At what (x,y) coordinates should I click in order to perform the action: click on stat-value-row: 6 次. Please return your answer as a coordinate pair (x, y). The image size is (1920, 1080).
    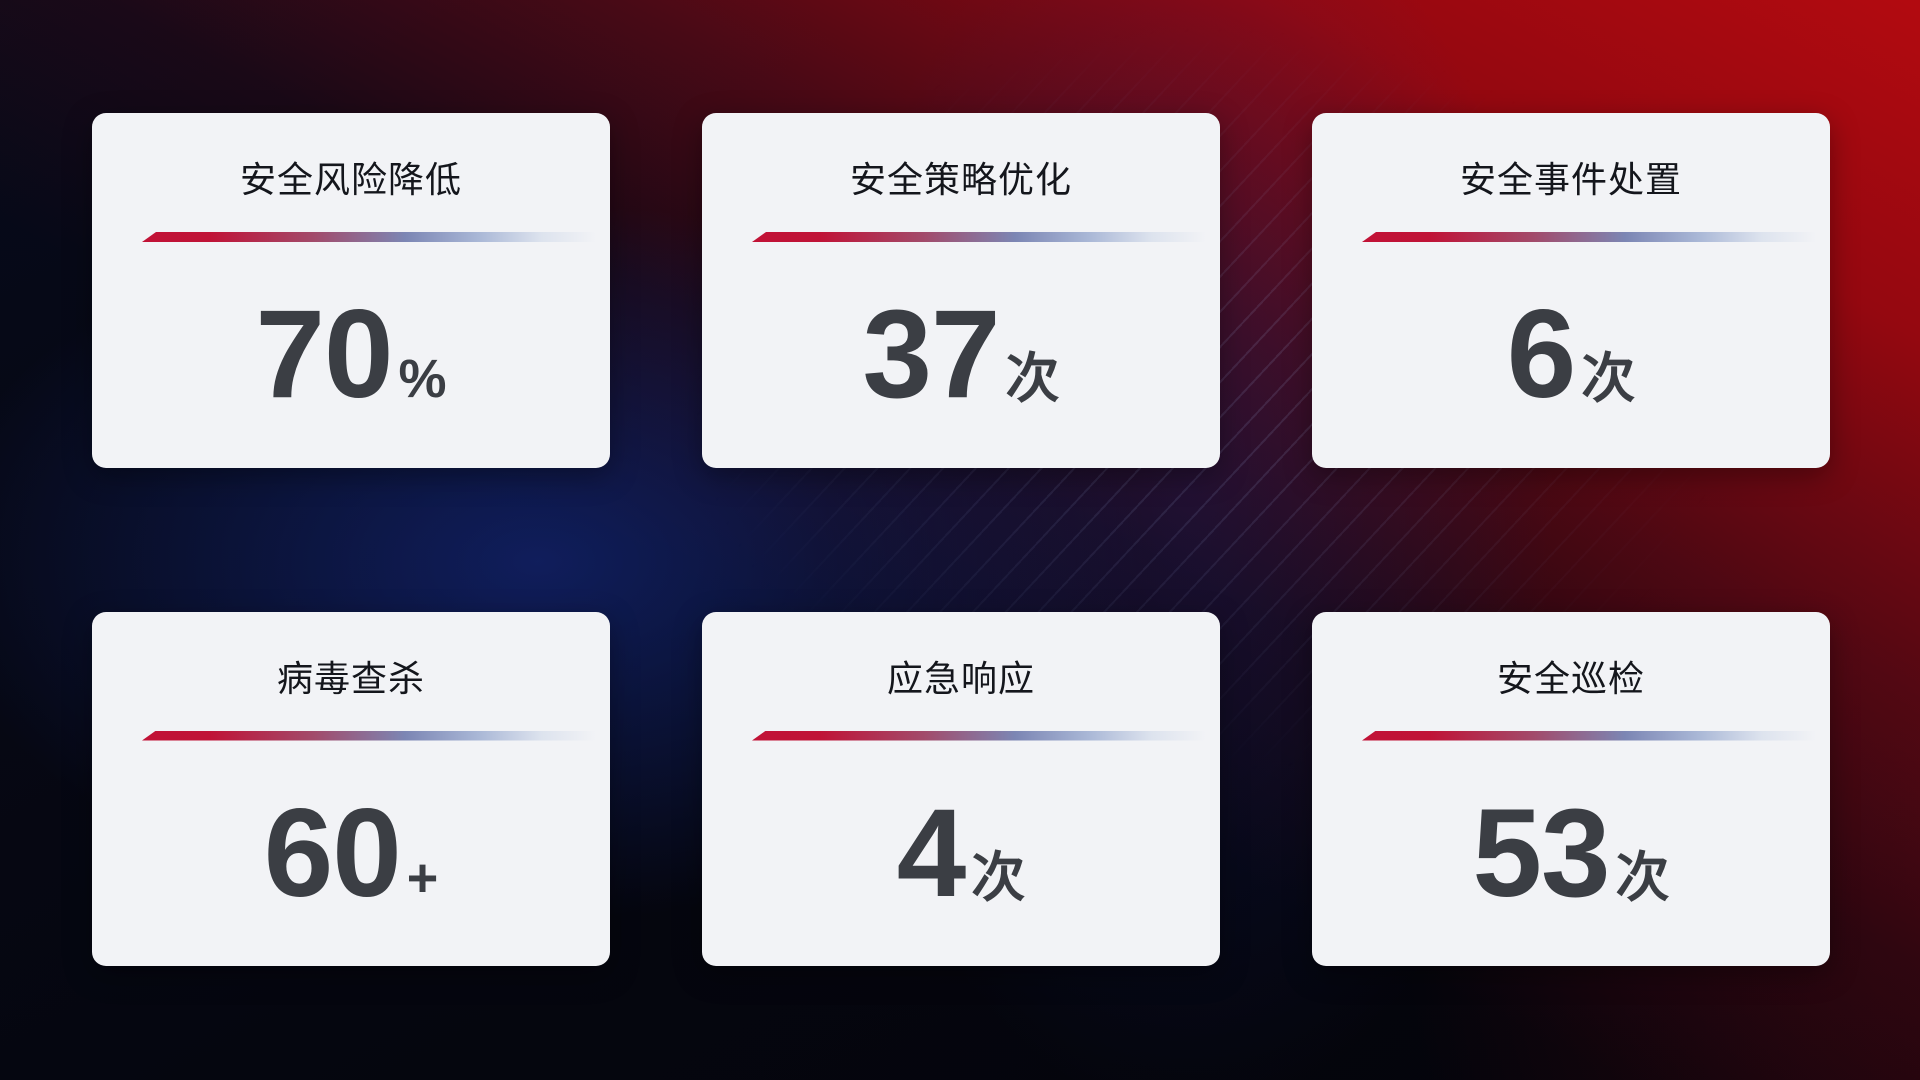
    Looking at the image, I should click on (1571, 354).